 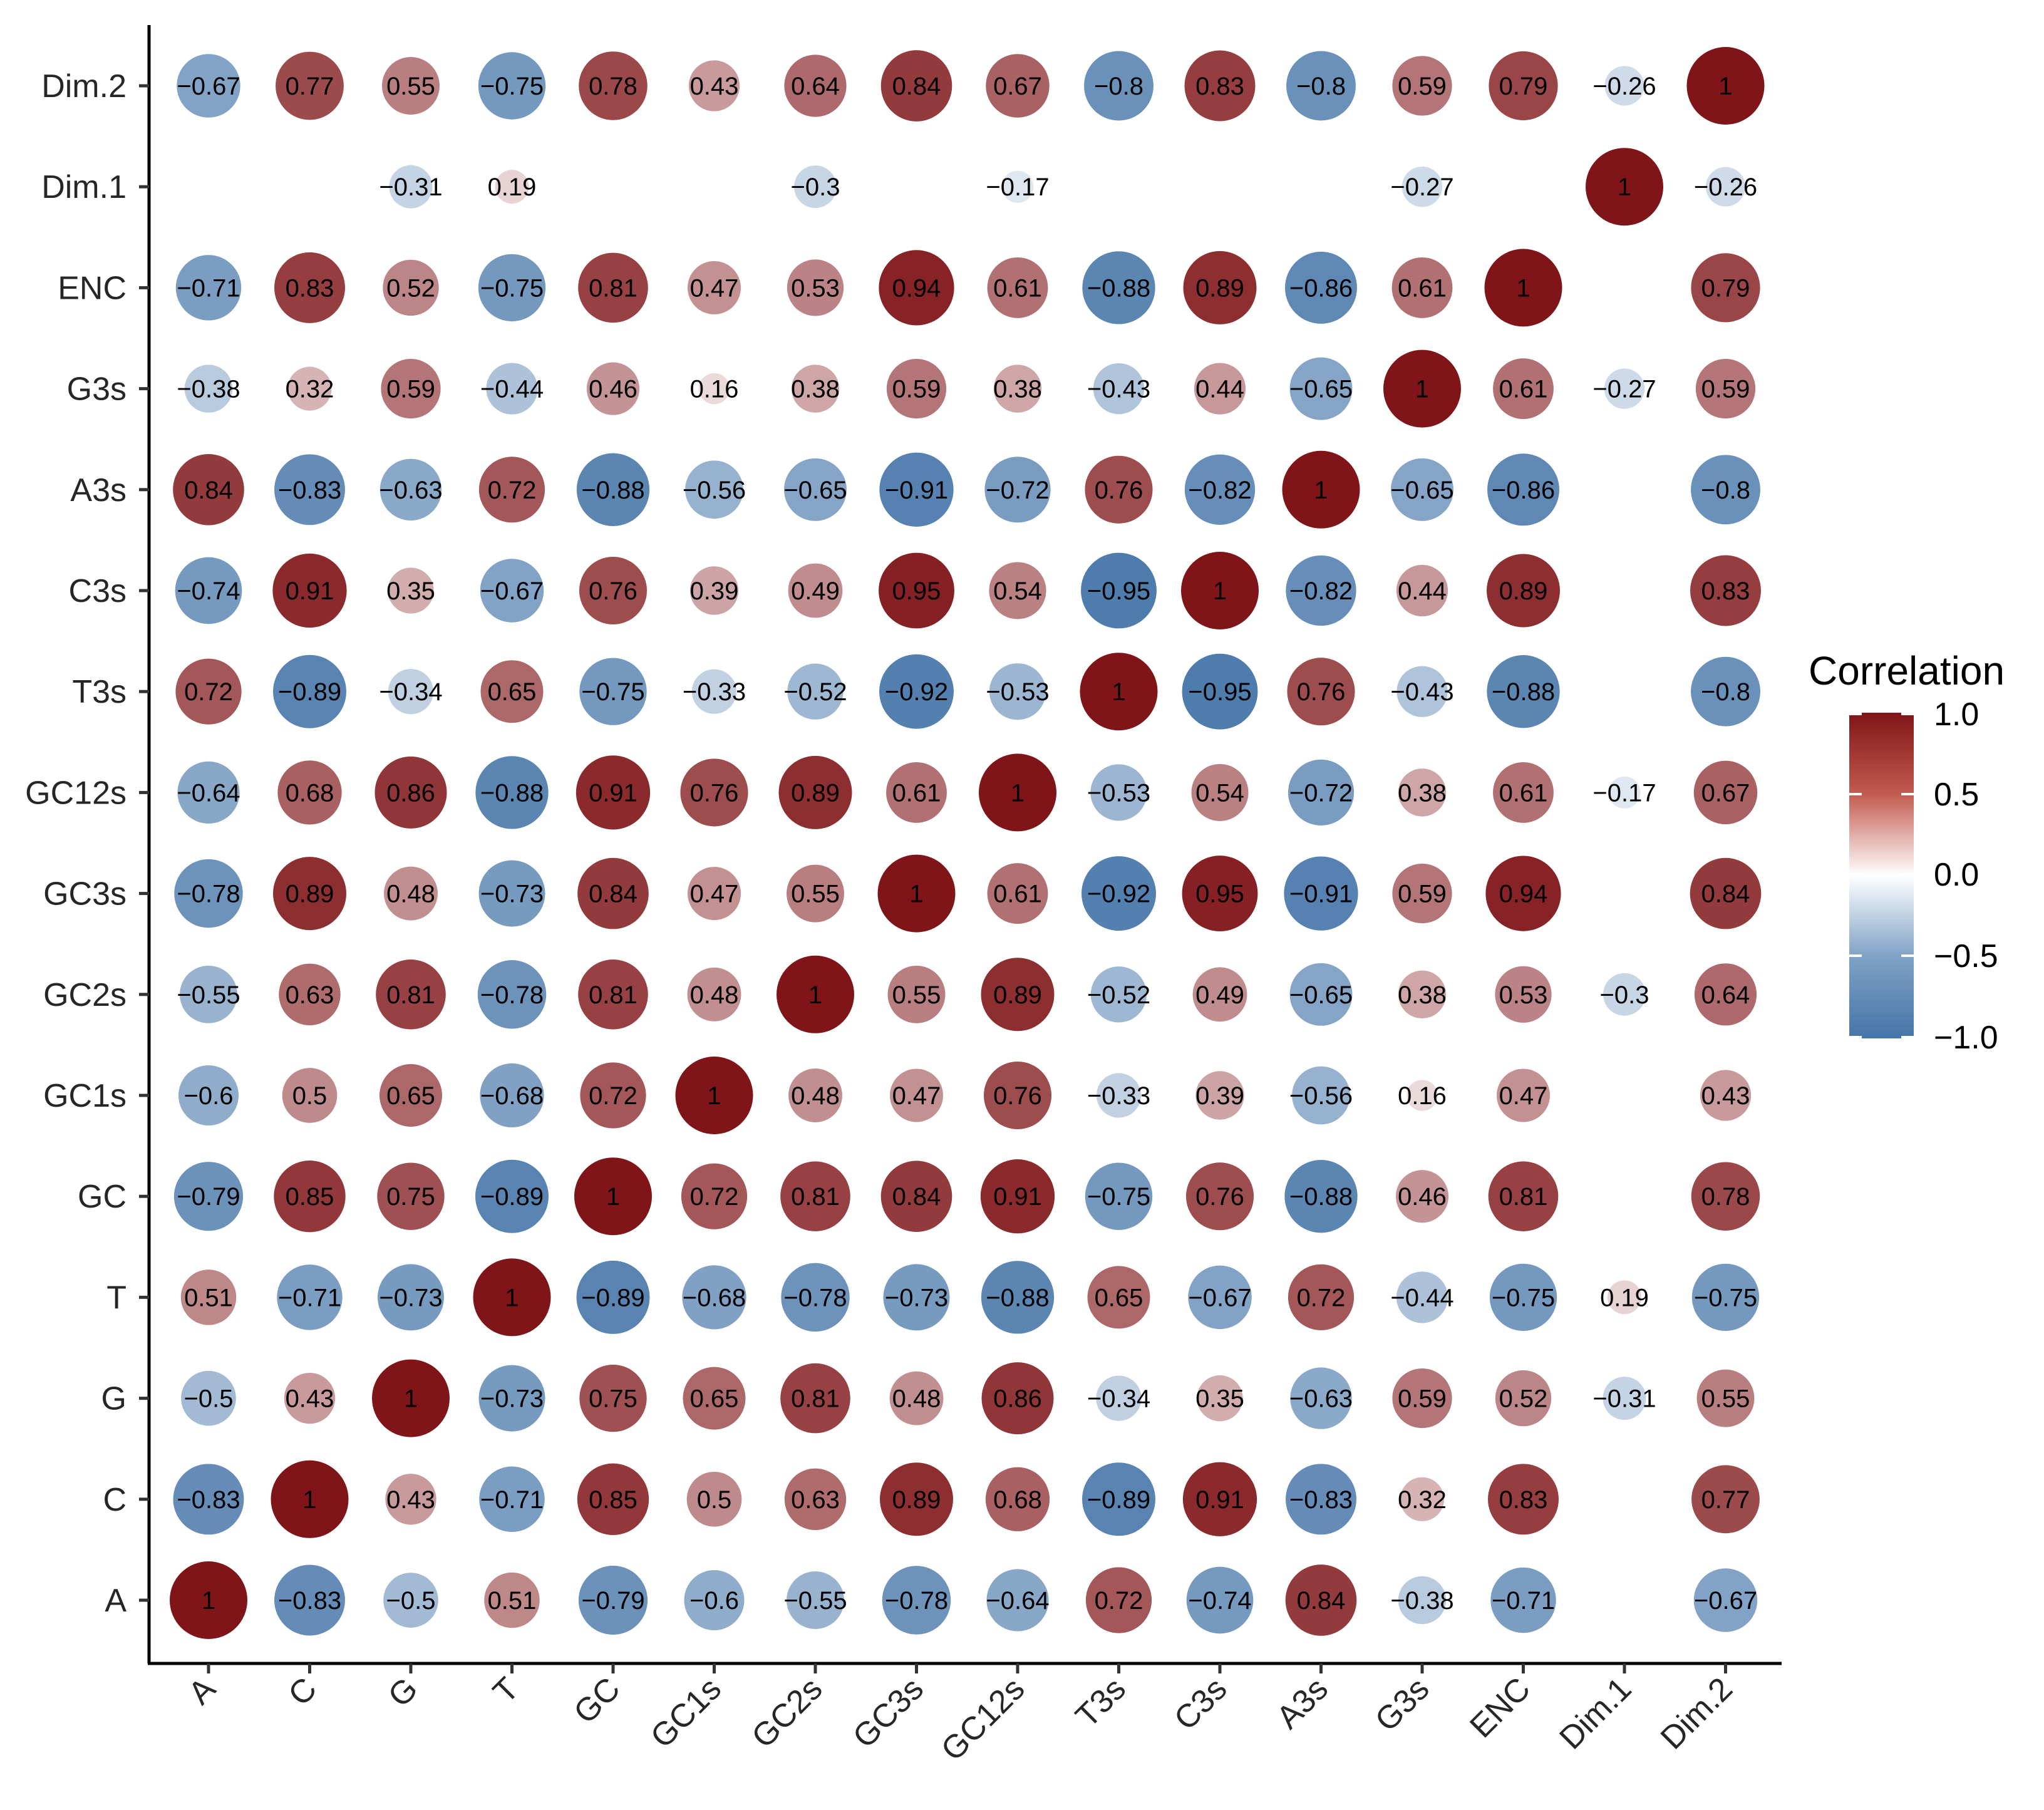 I want to click on corr-circle-Dim.2-T, so click(x=512, y=86).